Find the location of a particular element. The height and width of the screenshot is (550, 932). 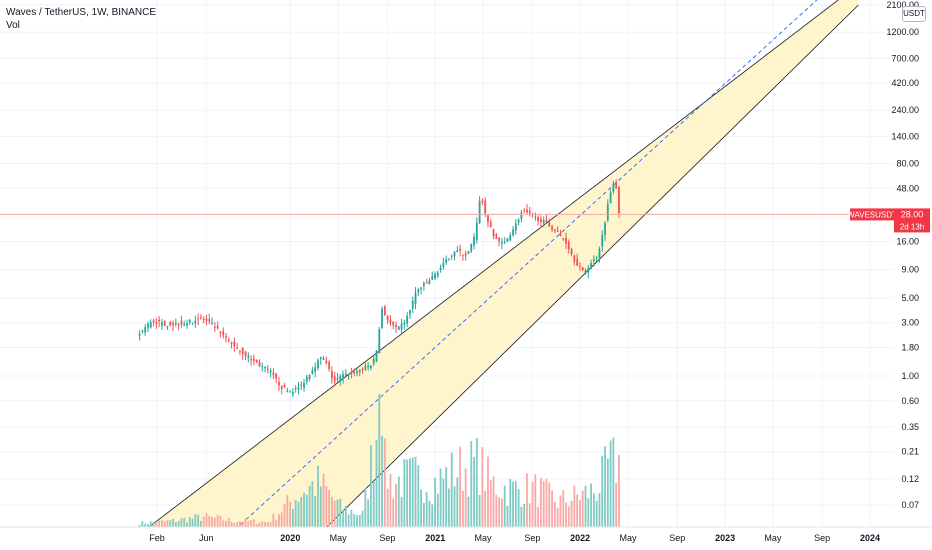

time-axis-label: Sep is located at coordinates (677, 538).